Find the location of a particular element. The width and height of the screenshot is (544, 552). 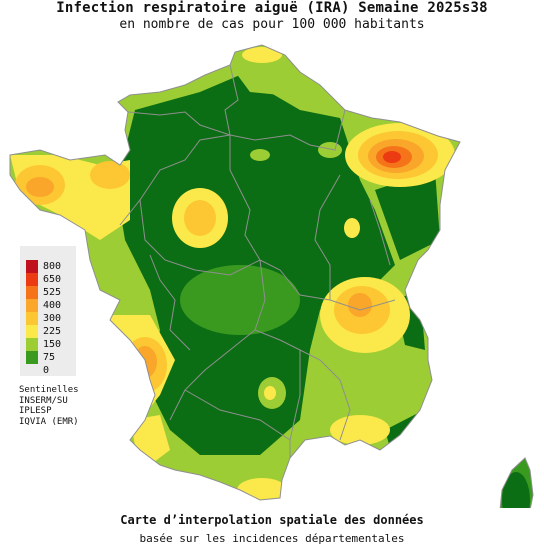

legend-label: 800 is located at coordinates (52, 266).